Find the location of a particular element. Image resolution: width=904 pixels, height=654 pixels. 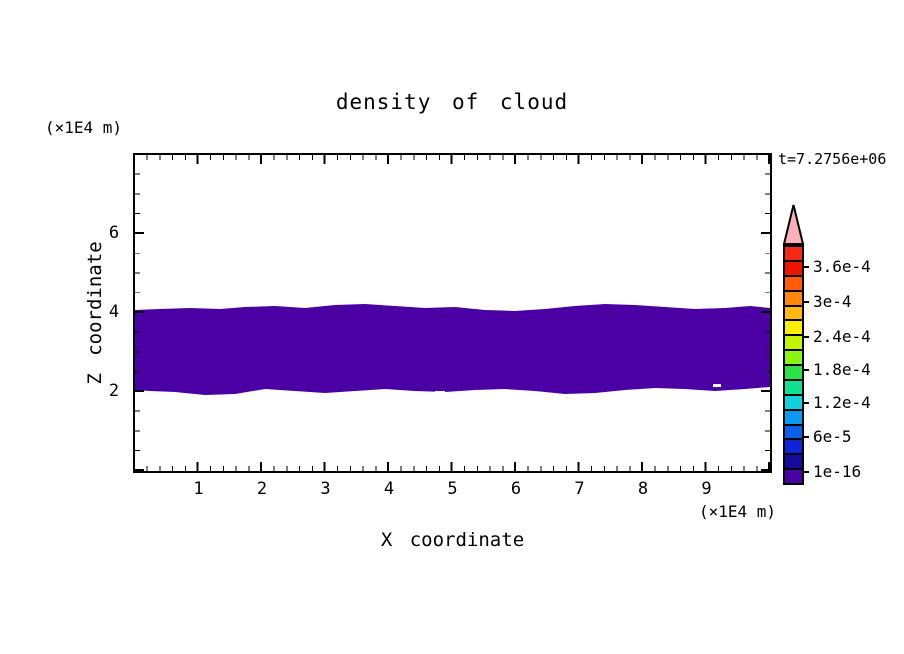

colorbar-label: 1e-16 is located at coordinates (837, 471).